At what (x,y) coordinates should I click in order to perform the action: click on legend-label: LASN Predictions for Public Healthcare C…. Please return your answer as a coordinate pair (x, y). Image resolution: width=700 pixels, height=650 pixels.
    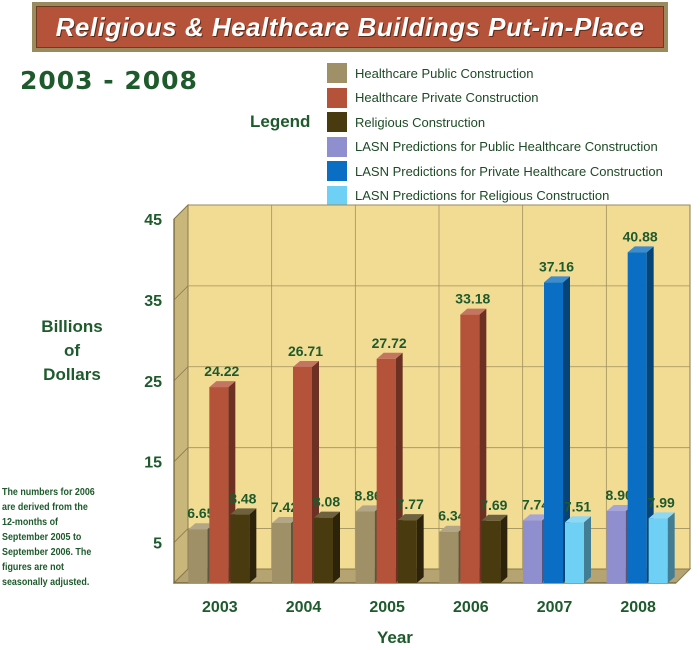
    Looking at the image, I should click on (506, 147).